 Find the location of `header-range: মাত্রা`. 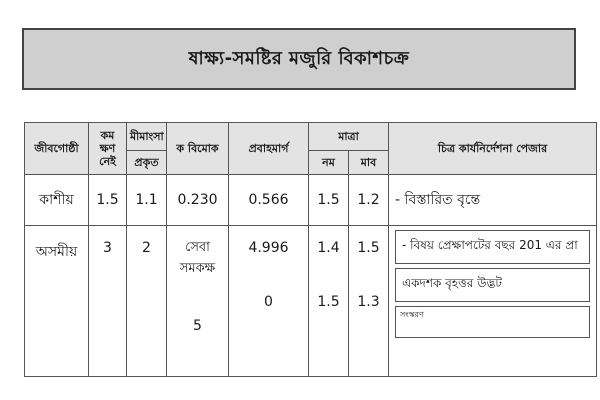

header-range: মাত্রা is located at coordinates (348, 136).